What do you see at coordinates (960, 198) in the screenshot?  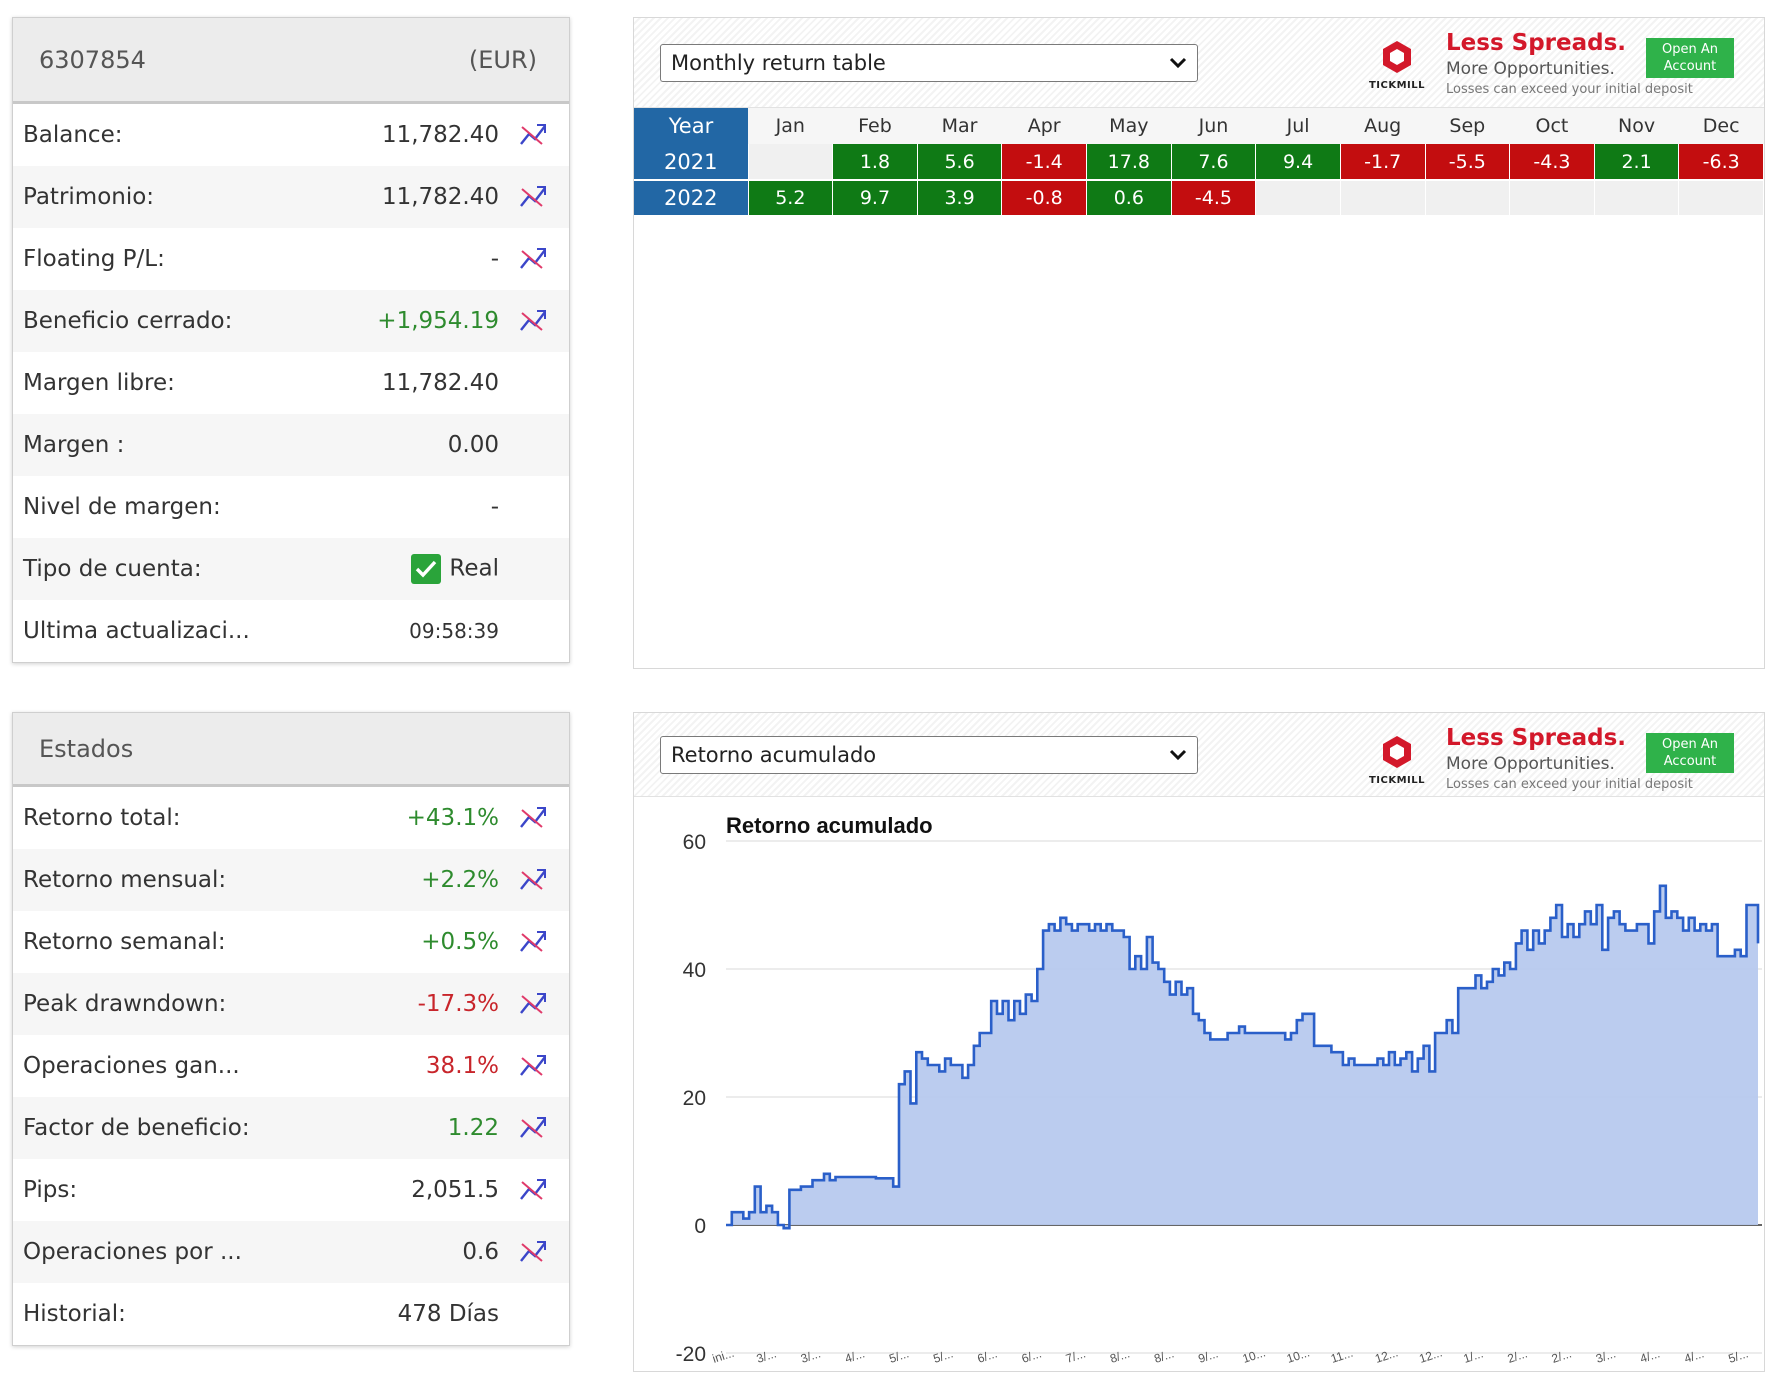 I see `month-return-cell: 3.9` at bounding box center [960, 198].